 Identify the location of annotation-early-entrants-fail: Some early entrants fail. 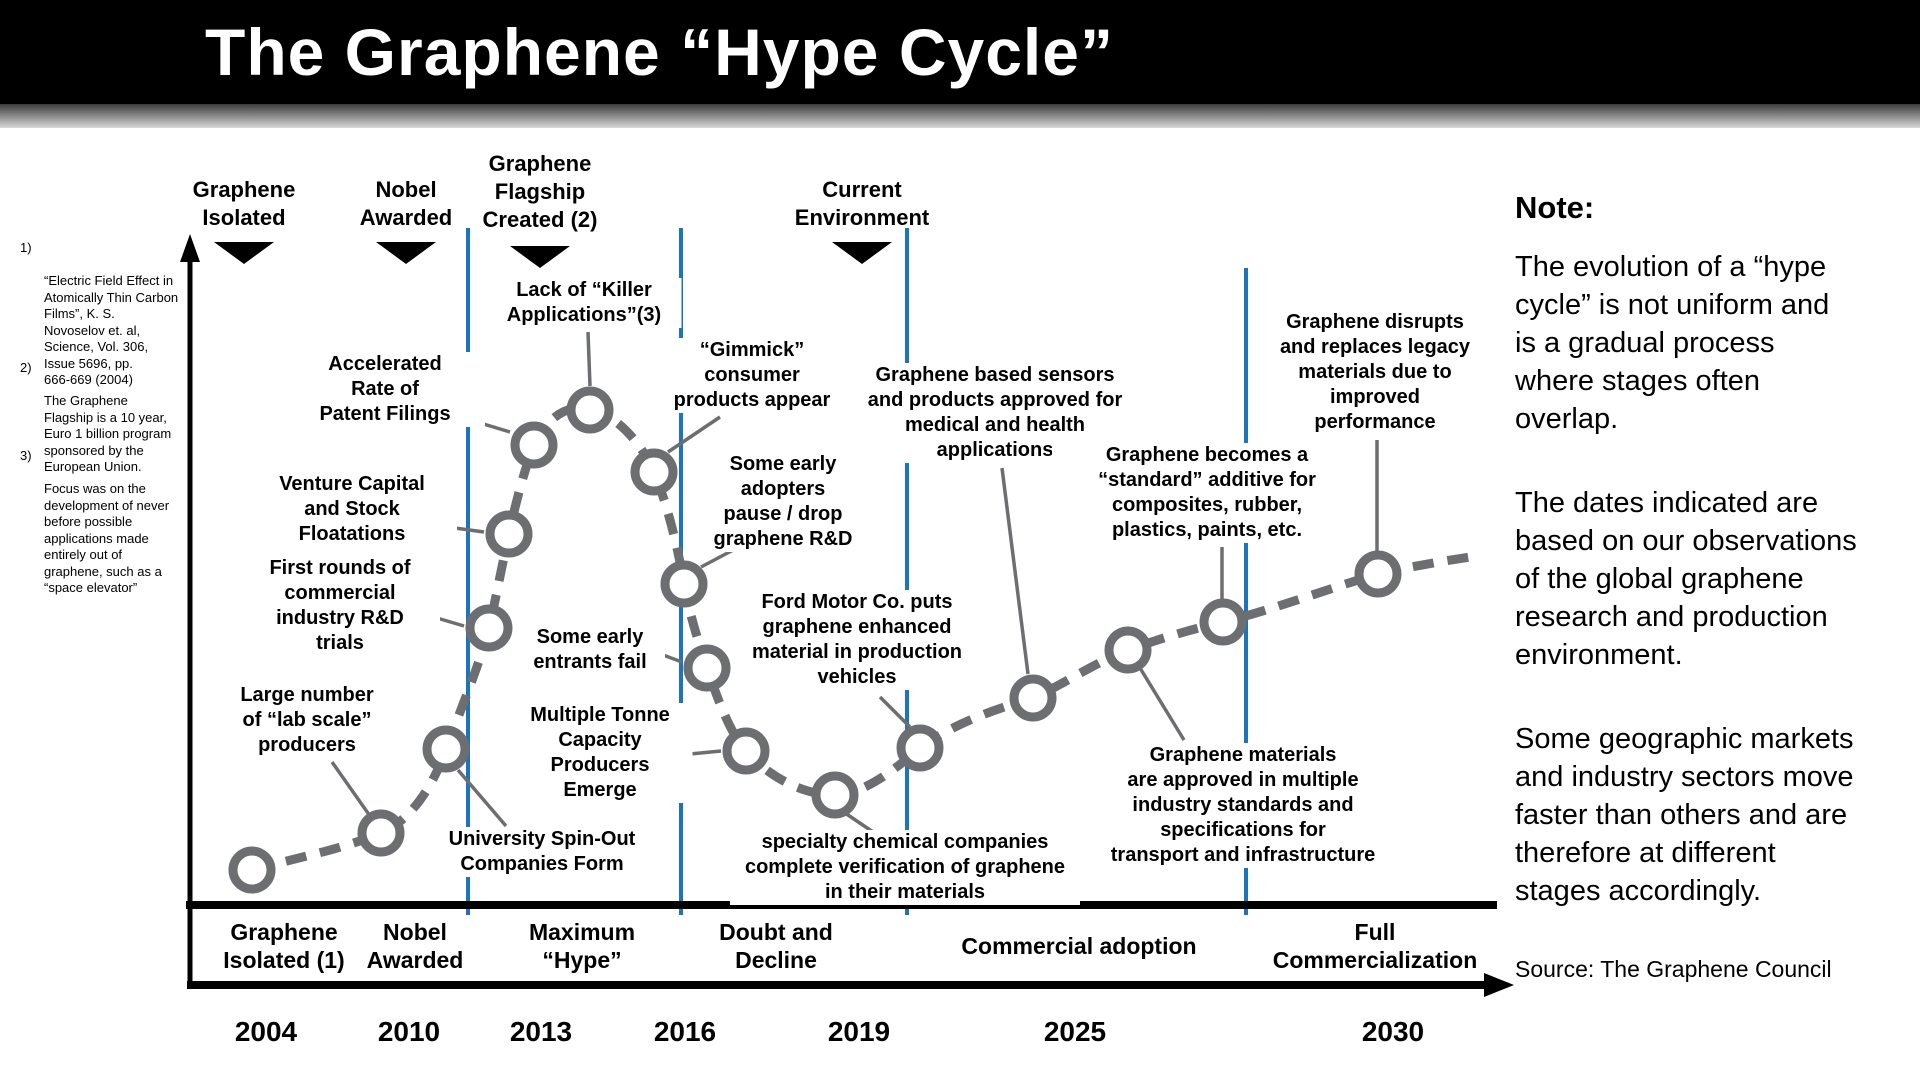
(590, 650).